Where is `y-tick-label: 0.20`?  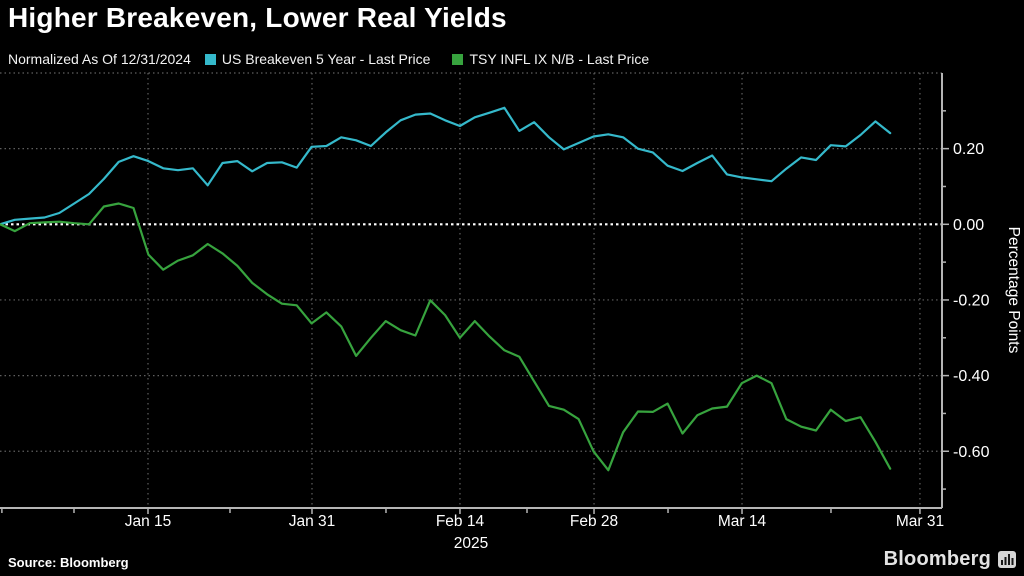
y-tick-label: 0.20 is located at coordinates (968, 149).